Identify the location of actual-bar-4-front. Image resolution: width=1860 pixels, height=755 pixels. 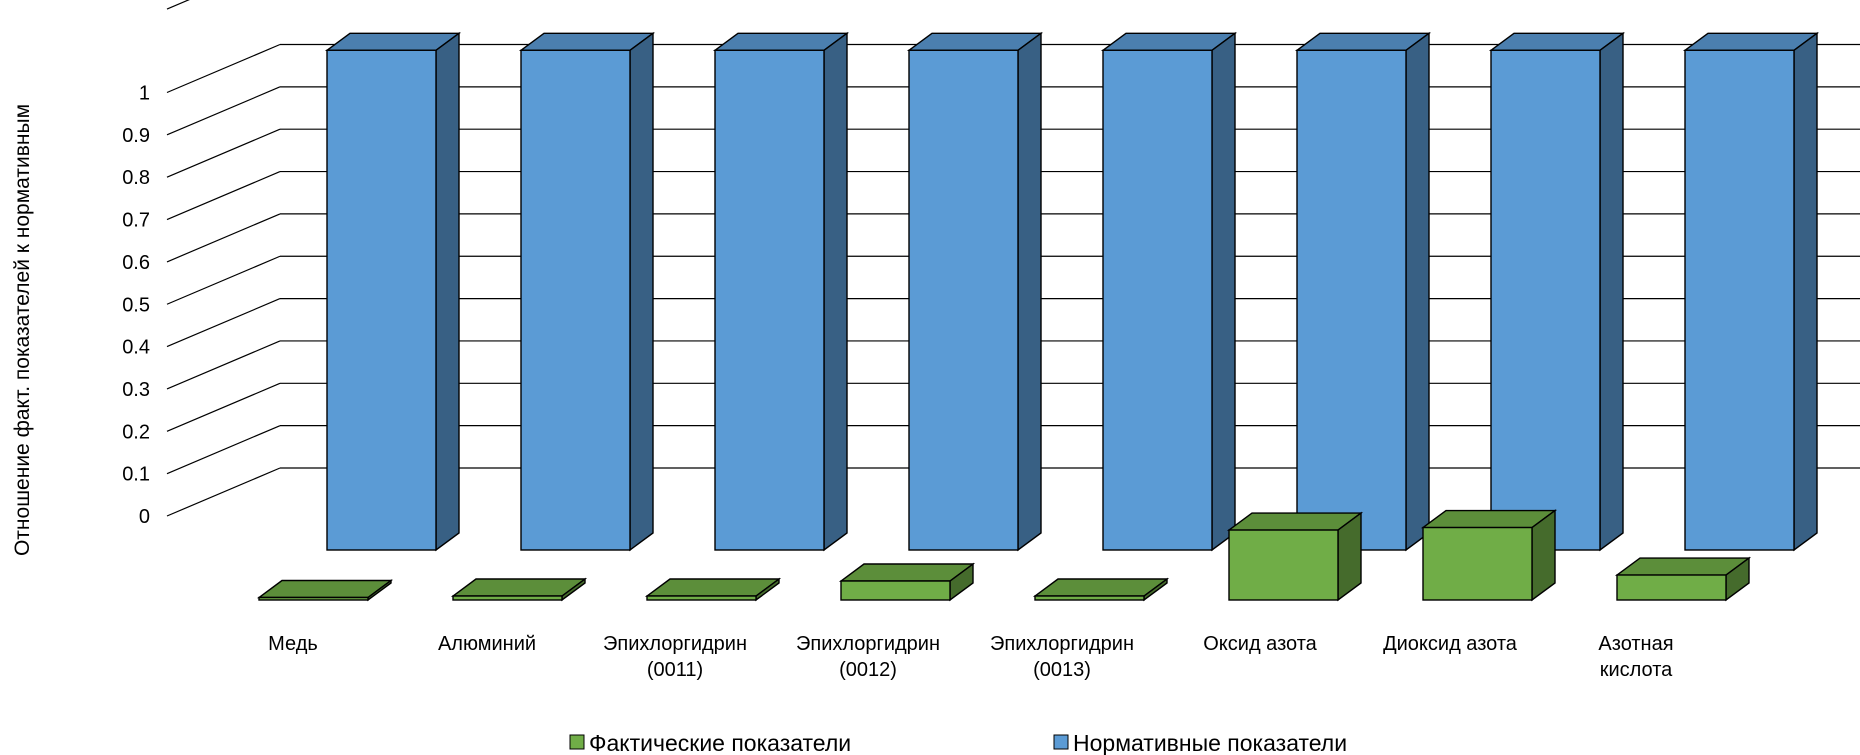
(1089, 598).